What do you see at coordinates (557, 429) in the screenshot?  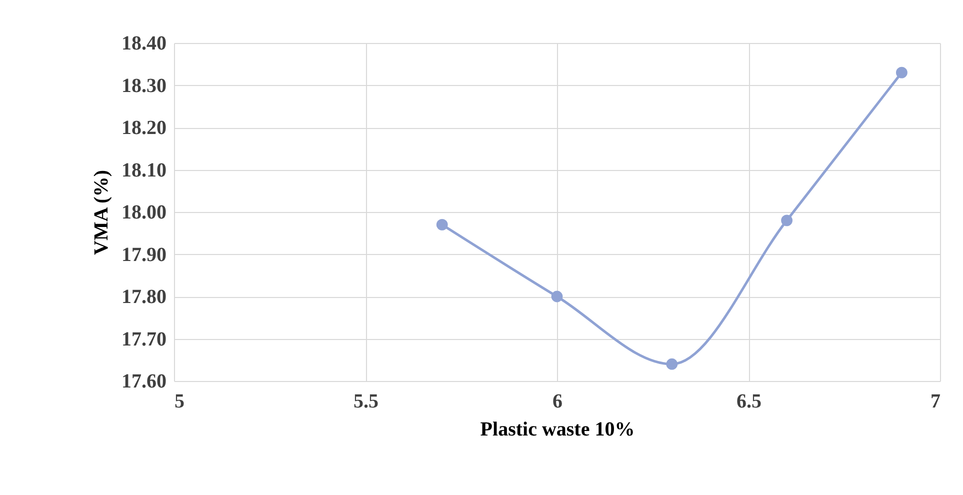 I see `x-axis-title: Plastic waste 10%` at bounding box center [557, 429].